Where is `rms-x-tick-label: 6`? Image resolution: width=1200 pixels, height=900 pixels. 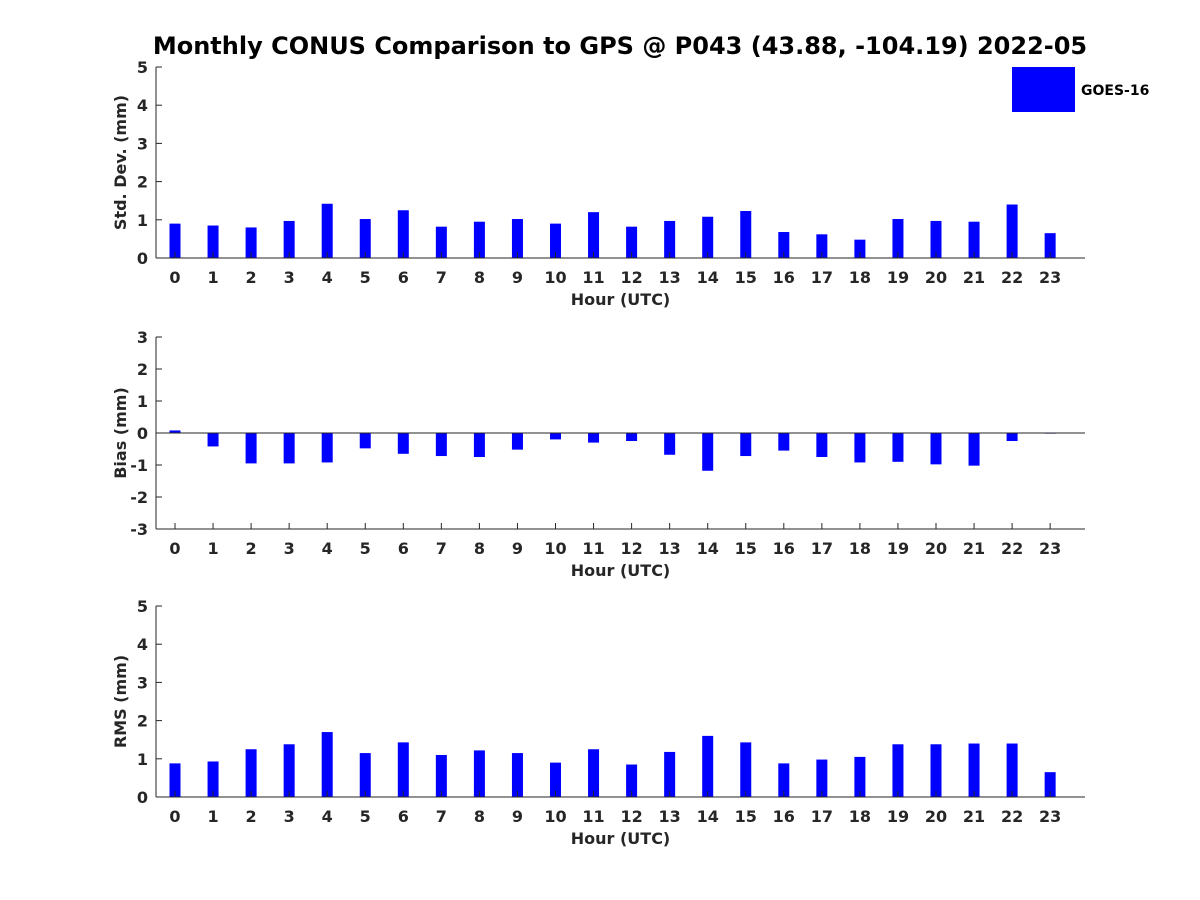 rms-x-tick-label: 6 is located at coordinates (403, 816).